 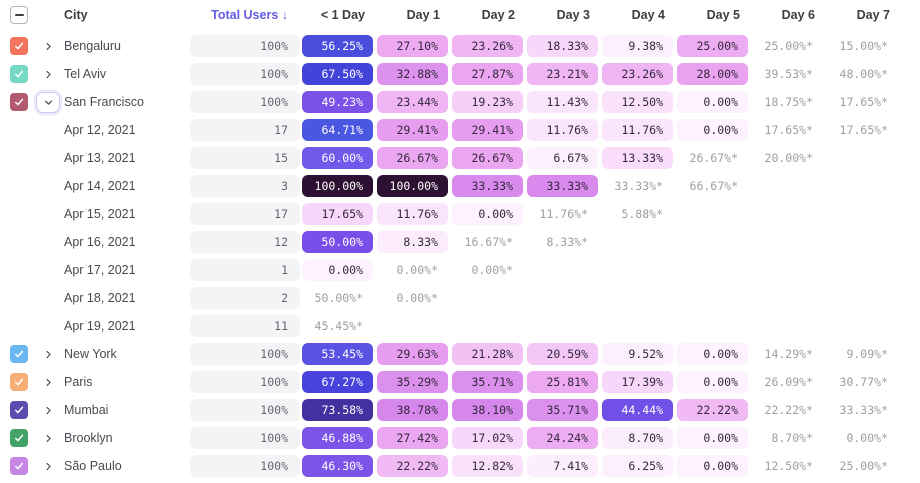 What do you see at coordinates (337, 410) in the screenshot?
I see `retention-cell: 73.58%` at bounding box center [337, 410].